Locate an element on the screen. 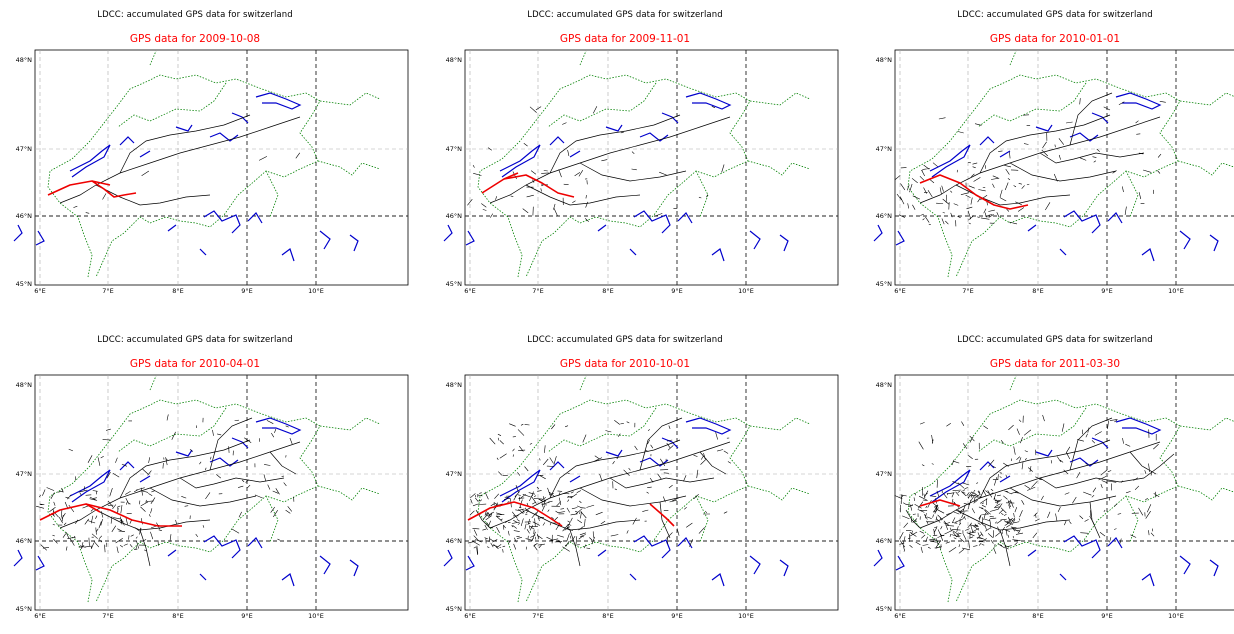  lat-tick-label: 48°N is located at coordinates (884, 60).